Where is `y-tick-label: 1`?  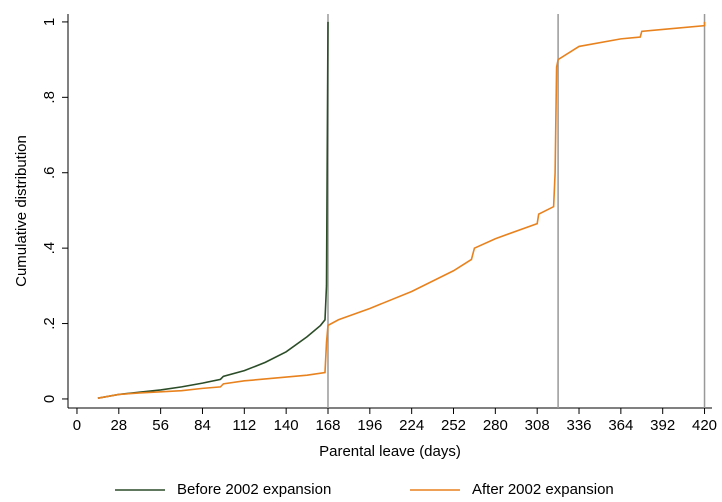
y-tick-label: 1 is located at coordinates (49, 22).